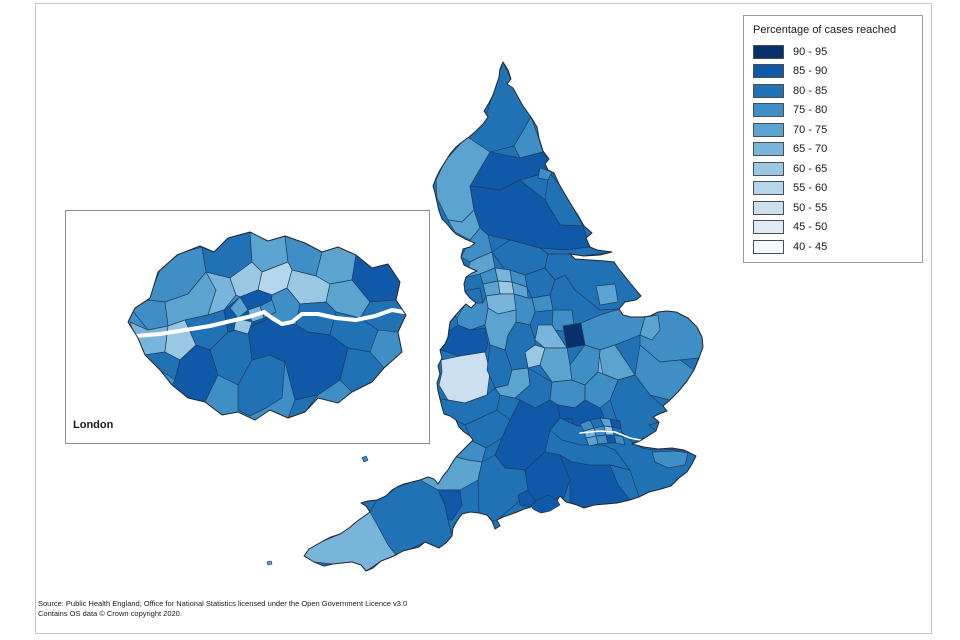  I want to click on legend-entry: 60 - 65, so click(837, 169).